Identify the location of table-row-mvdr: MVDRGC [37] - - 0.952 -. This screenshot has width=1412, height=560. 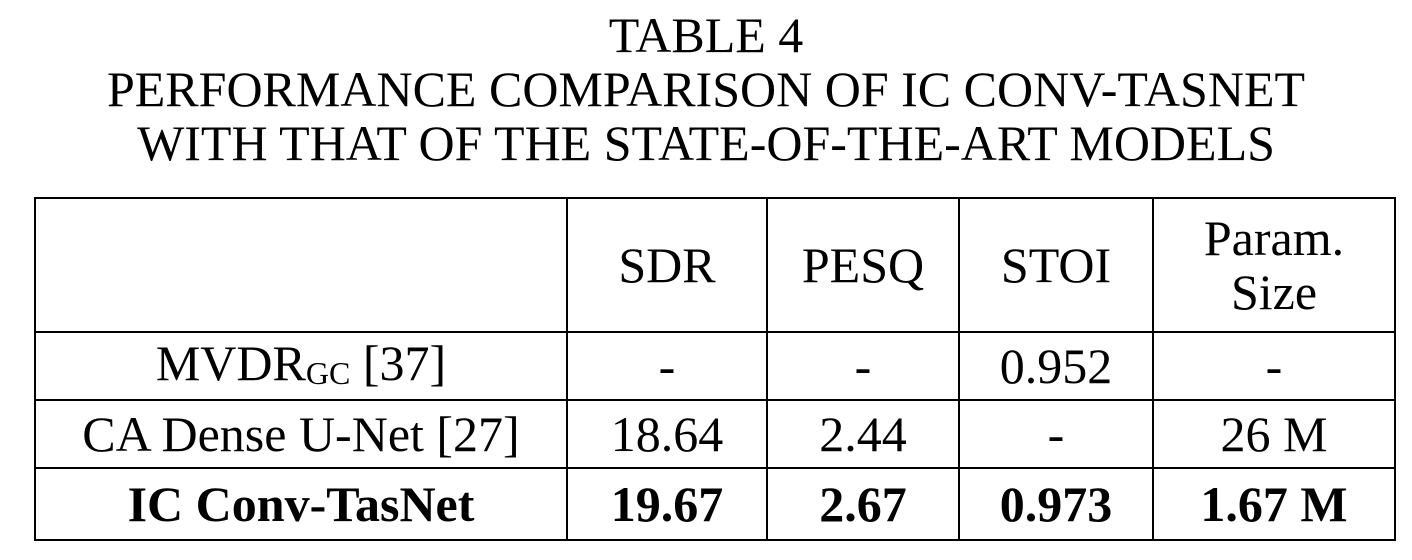
(715, 366).